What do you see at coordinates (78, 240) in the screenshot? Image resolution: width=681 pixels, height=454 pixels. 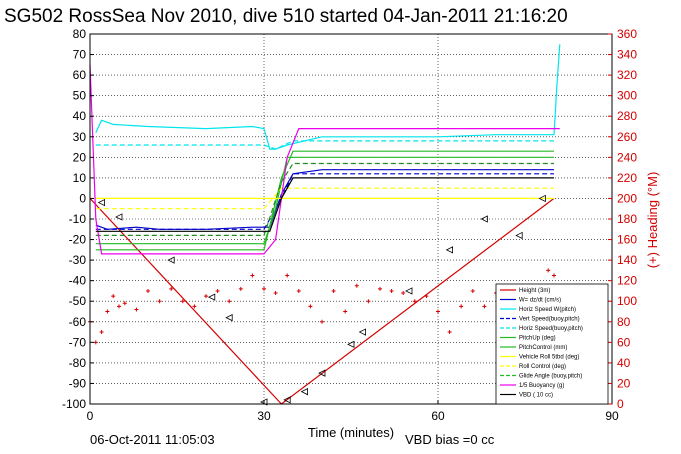 I see `y-tick-label: -20` at bounding box center [78, 240].